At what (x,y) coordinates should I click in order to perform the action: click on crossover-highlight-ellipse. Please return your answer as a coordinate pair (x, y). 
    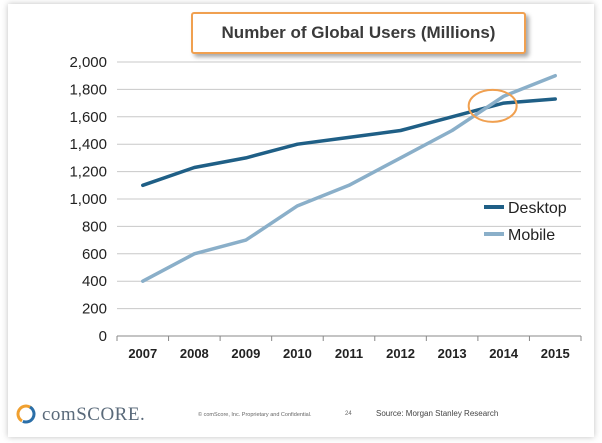
    Looking at the image, I should click on (492, 105).